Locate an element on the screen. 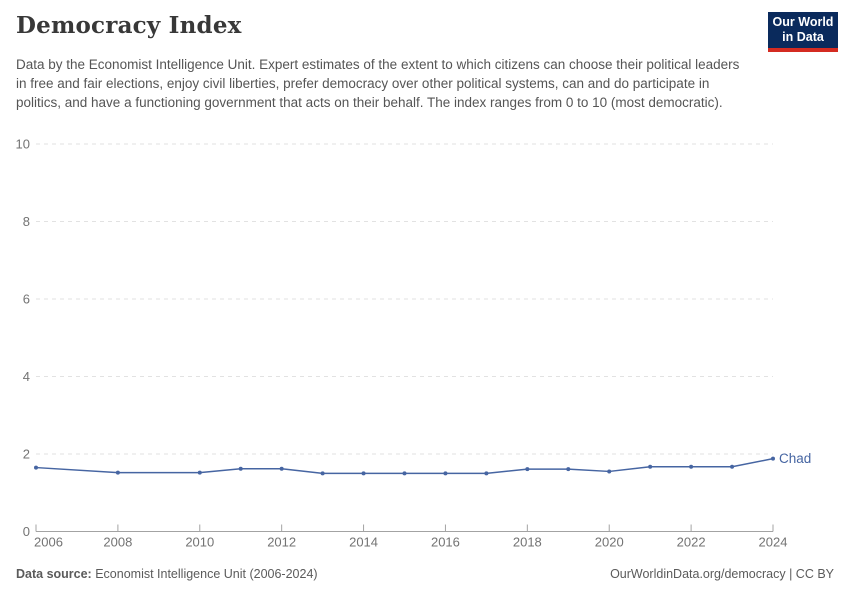 This screenshot has width=850, height=600. data-line-chad is located at coordinates (404, 466).